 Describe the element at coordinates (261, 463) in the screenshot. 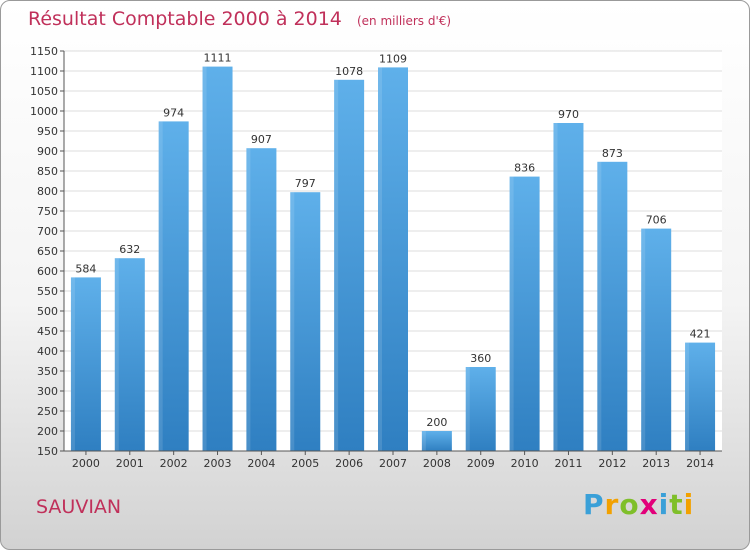

I see `x-tick-label: 2004` at that location.